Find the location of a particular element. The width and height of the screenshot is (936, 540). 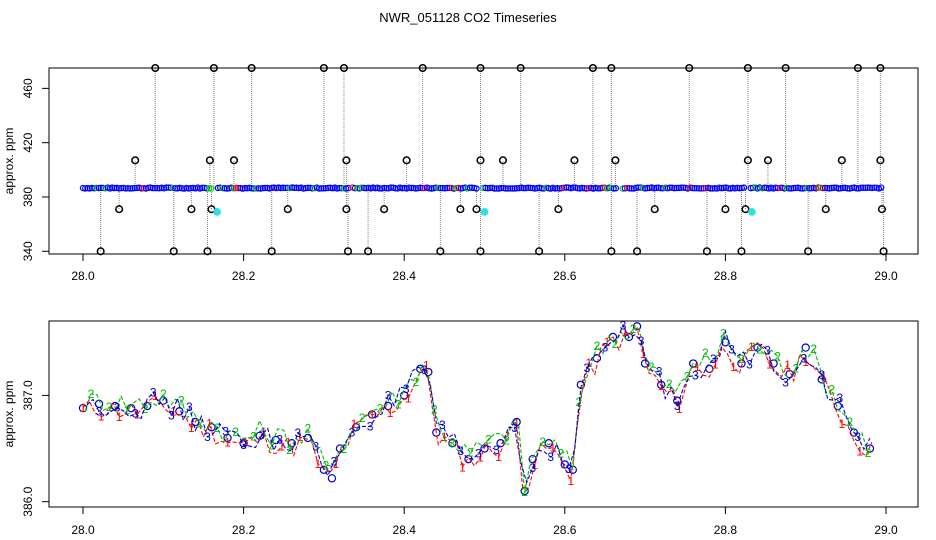

bottom-x-tick-label: 28.2 is located at coordinates (244, 530).